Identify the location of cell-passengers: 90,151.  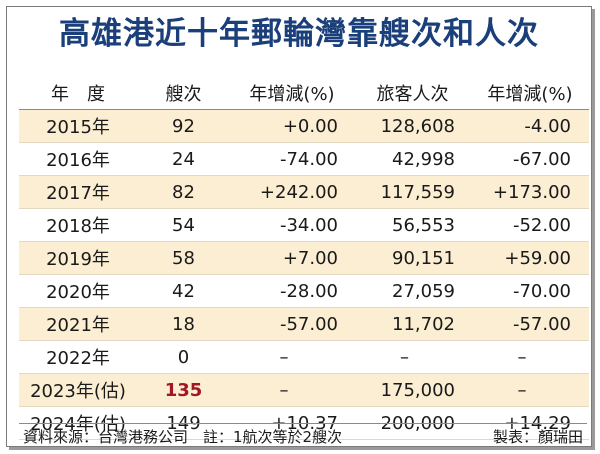
(423, 258).